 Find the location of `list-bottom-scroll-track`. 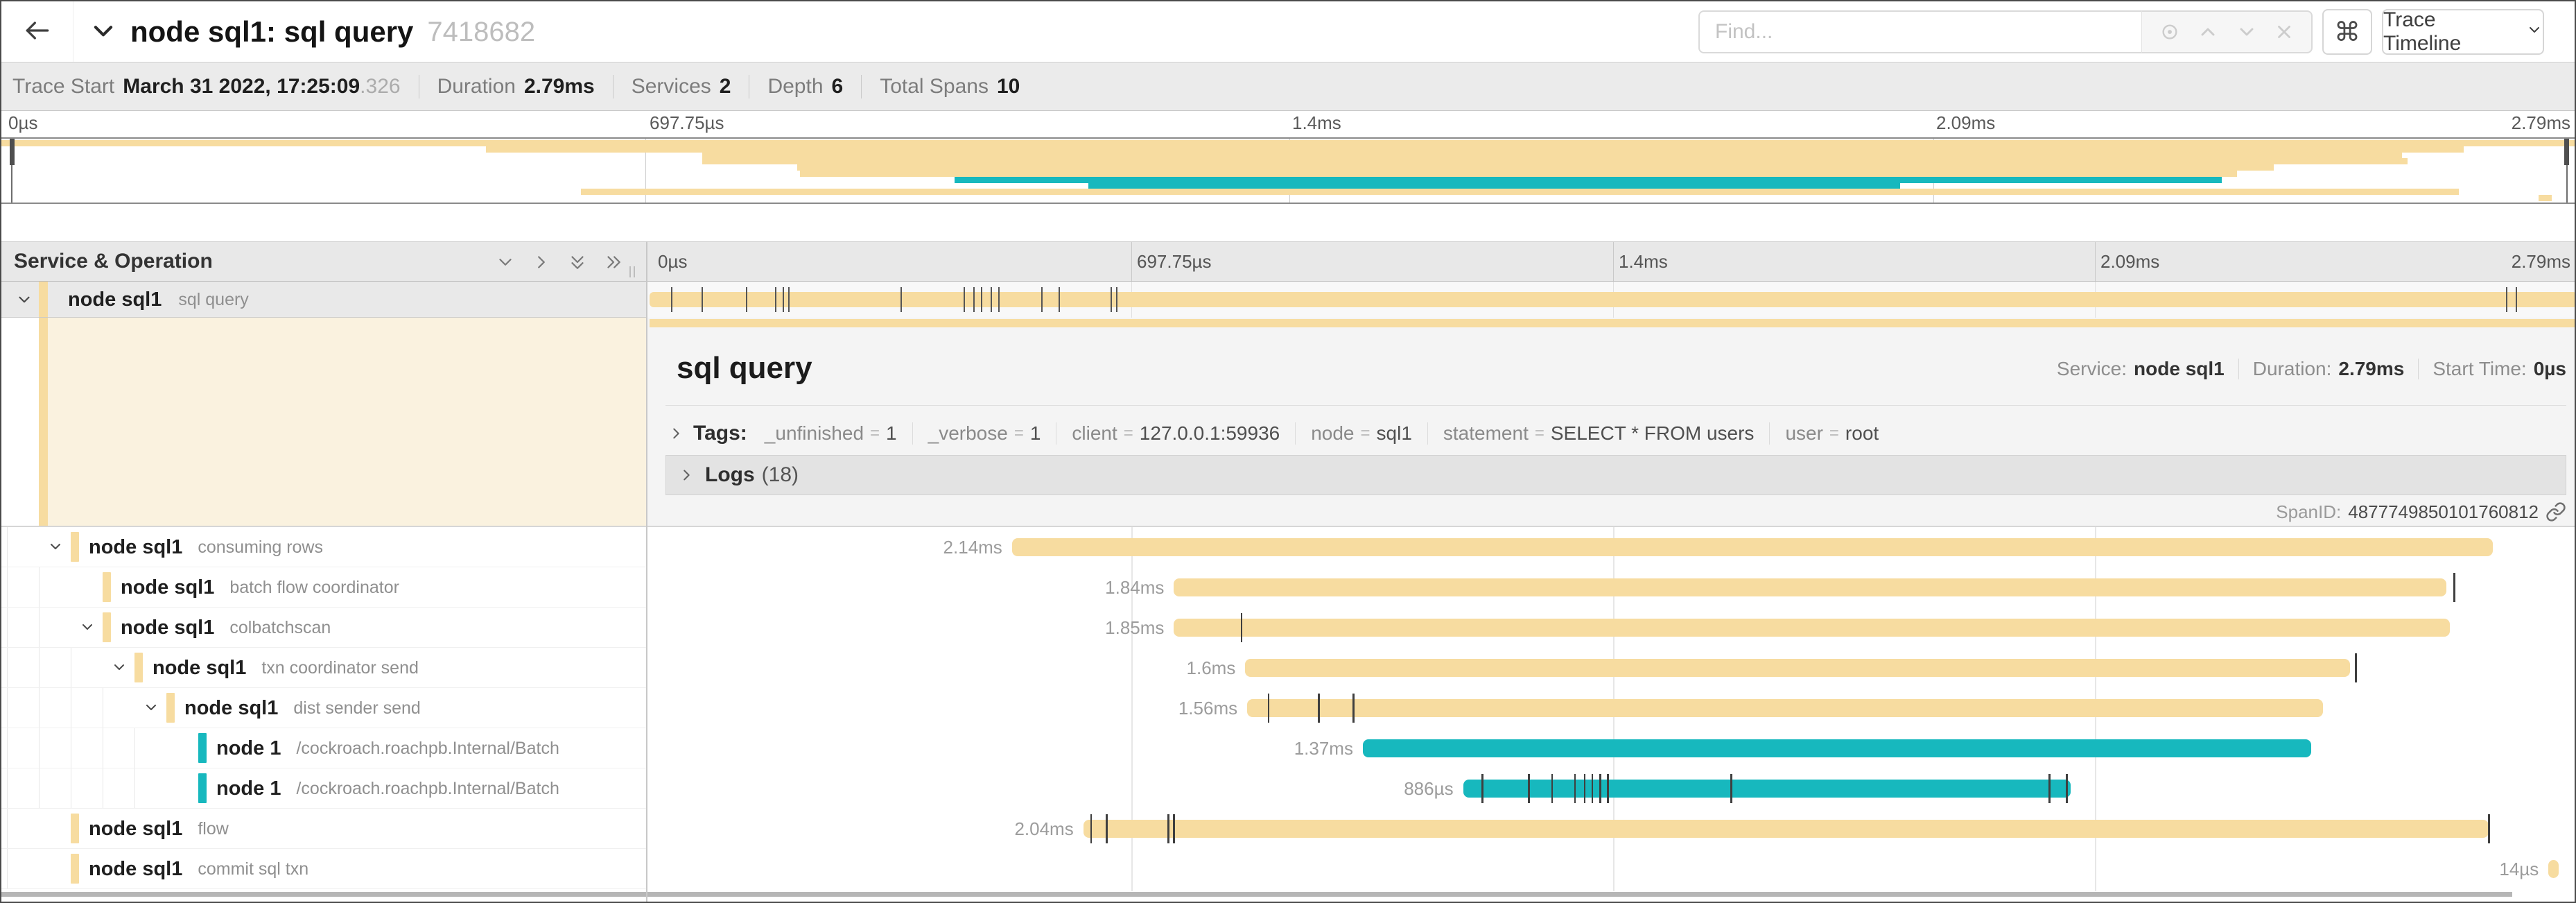

list-bottom-scroll-track is located at coordinates (1256, 894).